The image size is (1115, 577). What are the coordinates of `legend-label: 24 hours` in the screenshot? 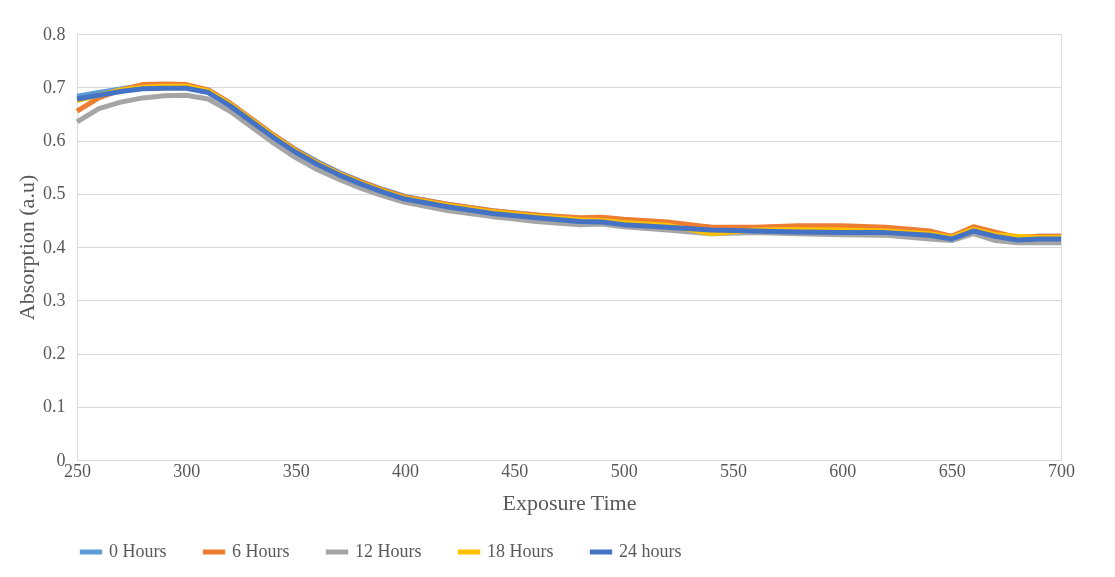 It's located at (650, 551).